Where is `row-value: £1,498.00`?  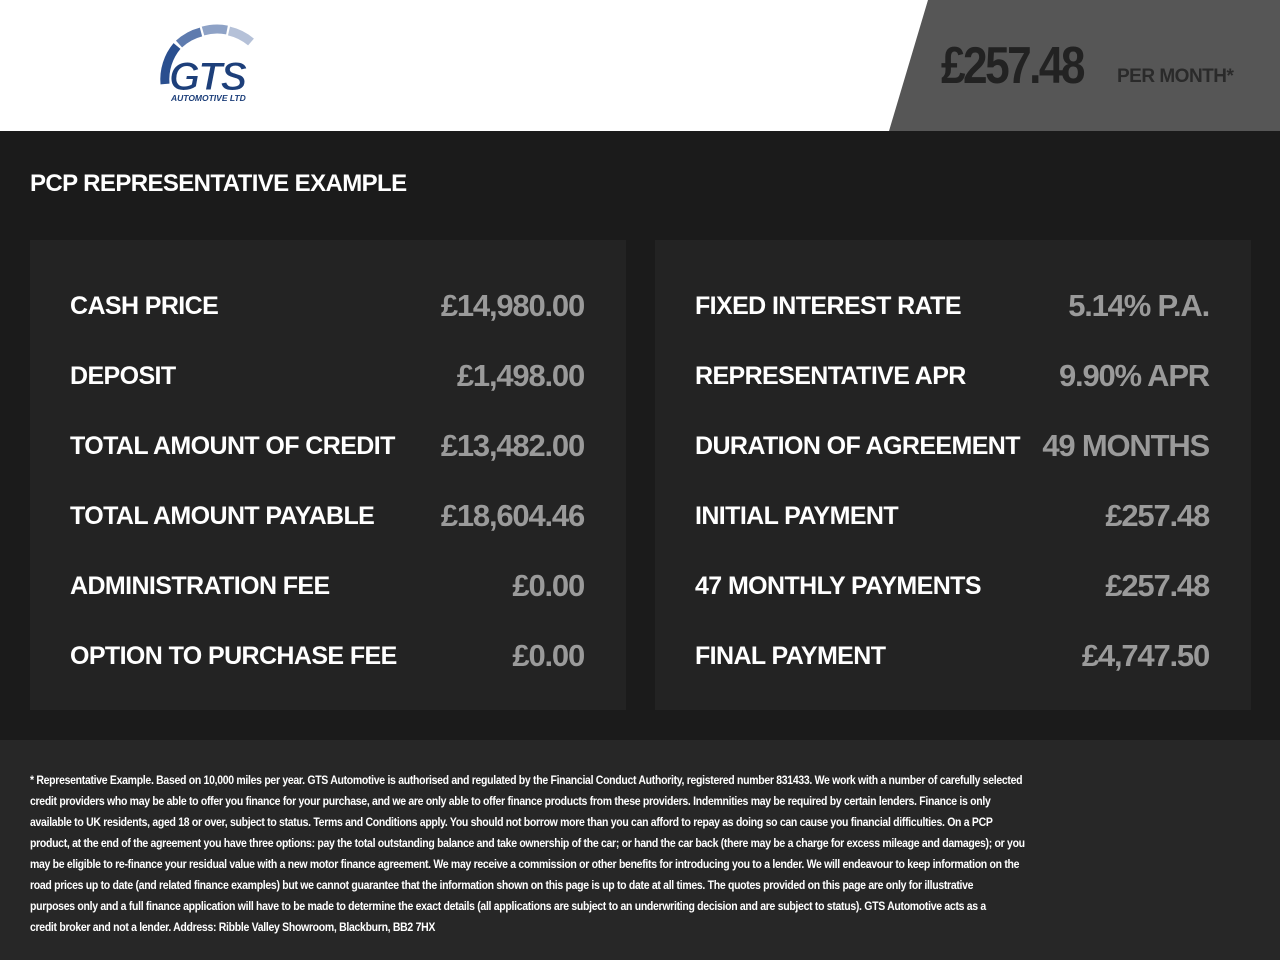
row-value: £1,498.00 is located at coordinates (520, 375).